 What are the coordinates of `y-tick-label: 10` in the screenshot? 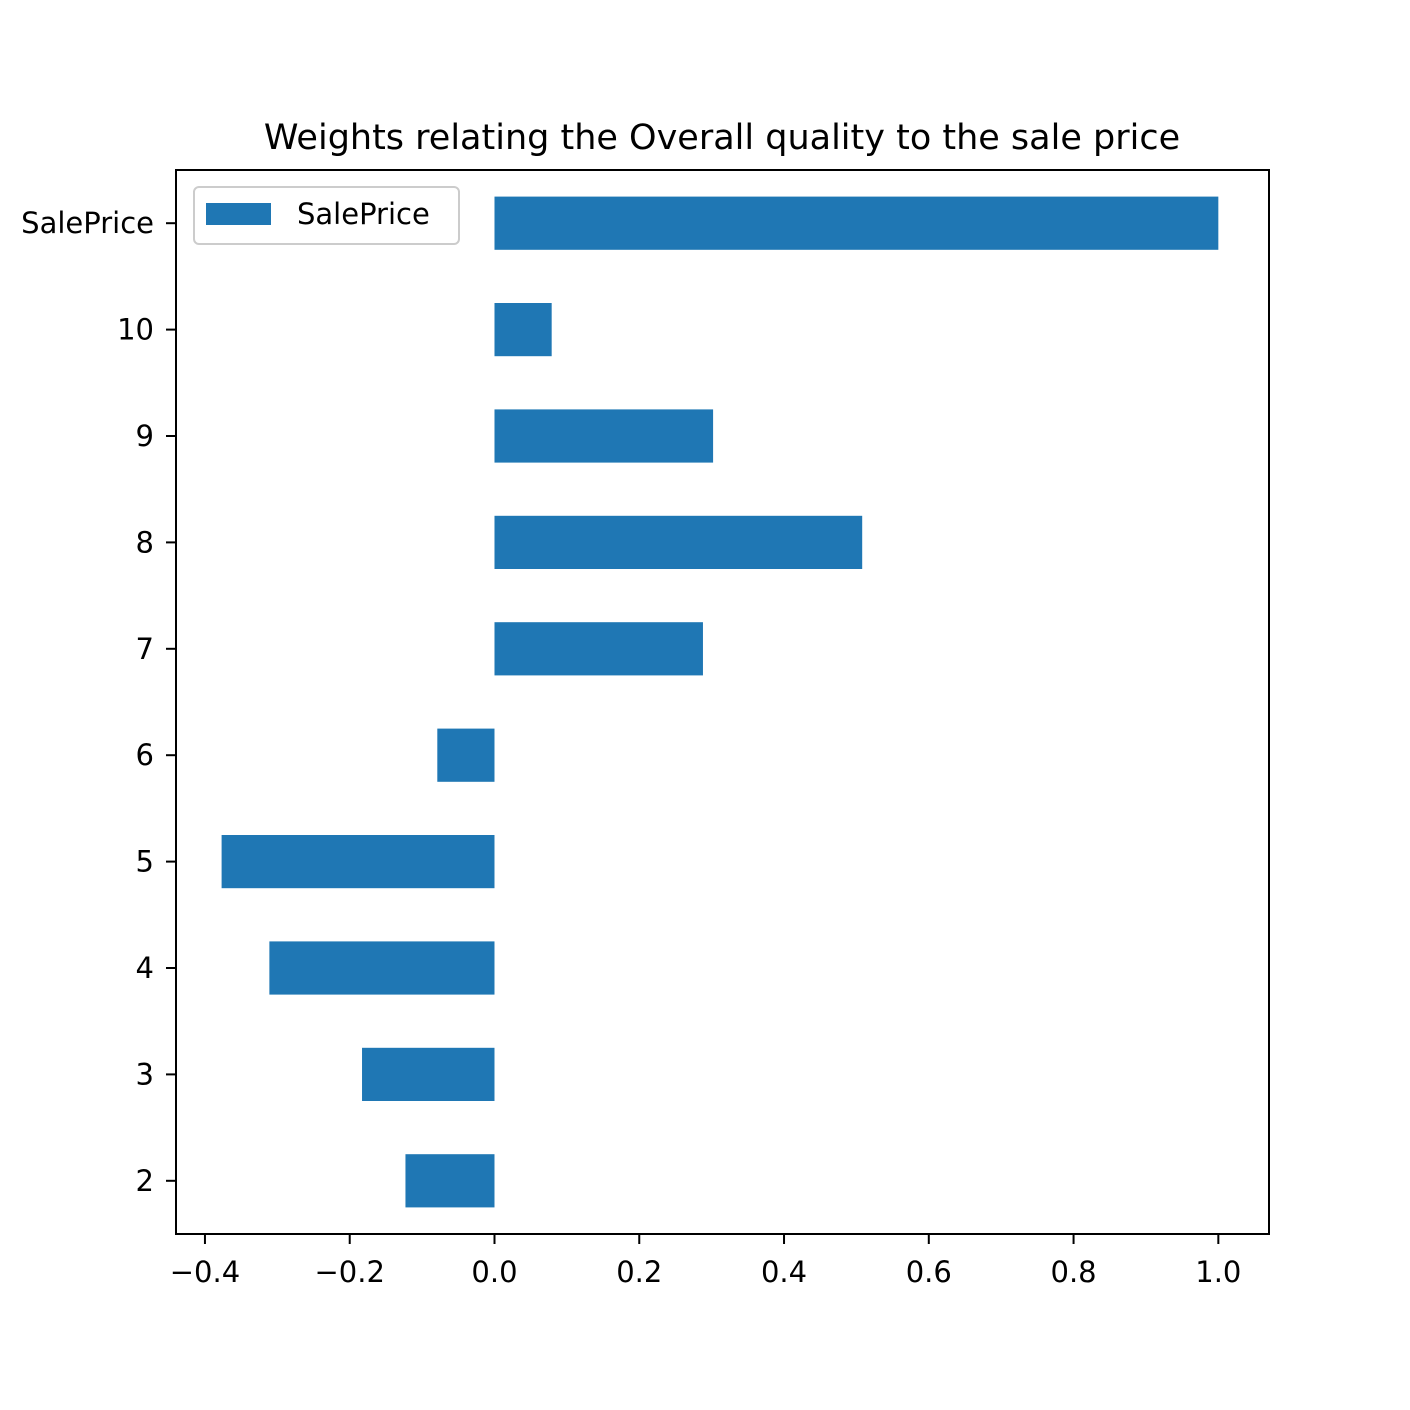 It's located at (135, 330).